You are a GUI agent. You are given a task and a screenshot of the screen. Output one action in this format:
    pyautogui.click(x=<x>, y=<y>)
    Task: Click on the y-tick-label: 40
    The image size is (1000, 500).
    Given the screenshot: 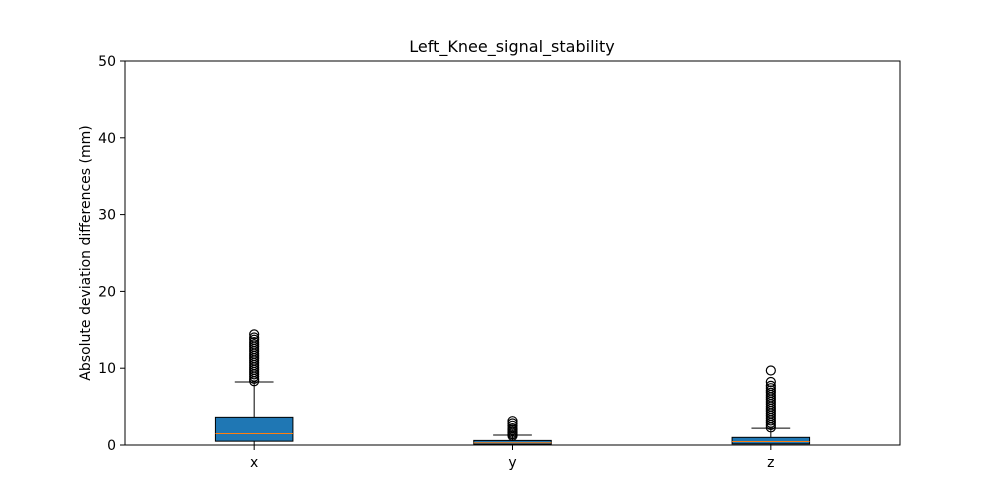 What is the action you would take?
    pyautogui.click(x=107, y=139)
    